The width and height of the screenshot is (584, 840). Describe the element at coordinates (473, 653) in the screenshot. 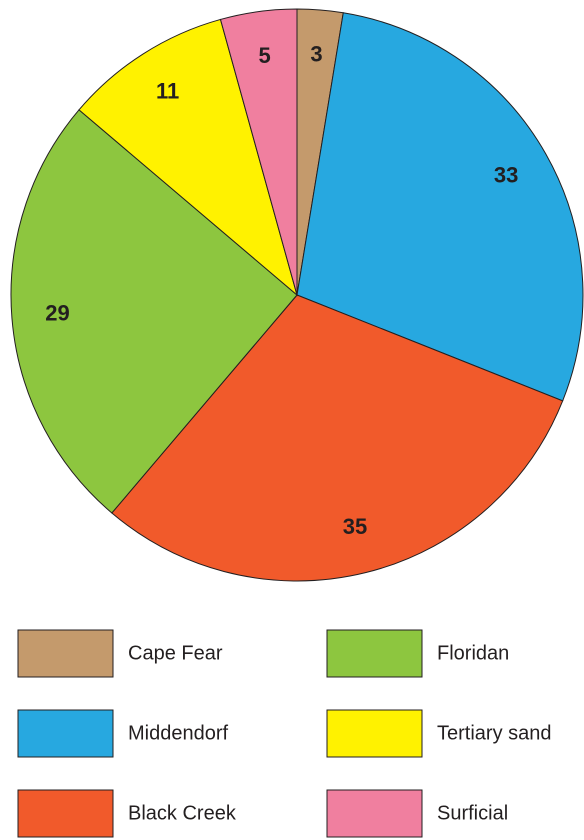

I see `legend-label: Floridan` at that location.